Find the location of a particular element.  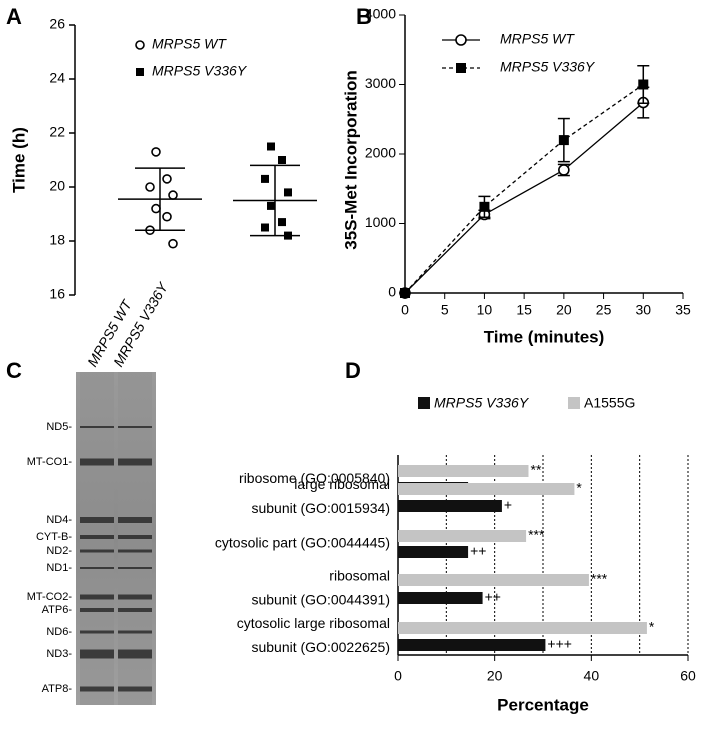

band-label: ND2- is located at coordinates (59, 551).